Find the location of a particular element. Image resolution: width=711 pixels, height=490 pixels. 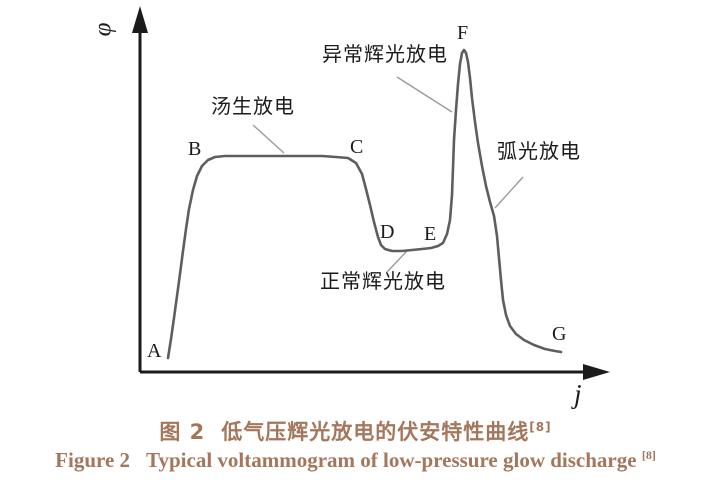

caption-line-zh: 图 2 低气压辉光放电的伏安特性曲线[8] is located at coordinates (355, 432).